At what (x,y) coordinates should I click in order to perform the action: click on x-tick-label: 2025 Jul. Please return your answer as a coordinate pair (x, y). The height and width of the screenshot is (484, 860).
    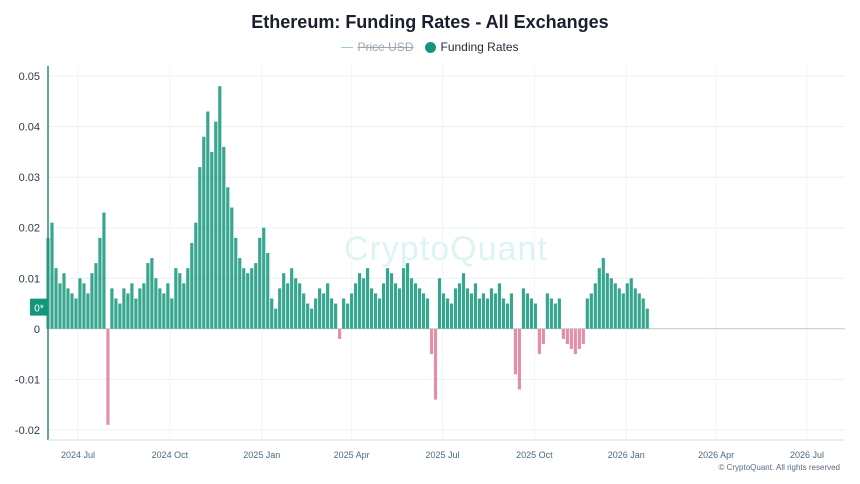
    Looking at the image, I should click on (442, 455).